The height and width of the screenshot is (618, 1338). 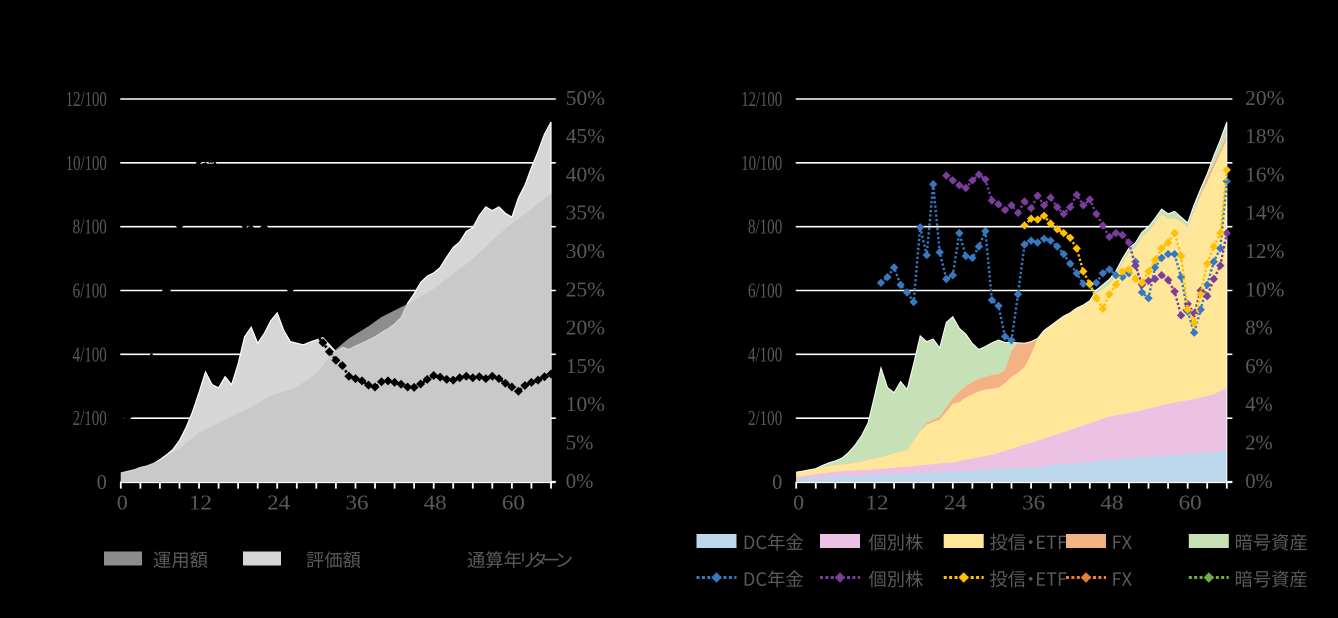 I want to click on svg-text: 14%, so click(x=1264, y=213).